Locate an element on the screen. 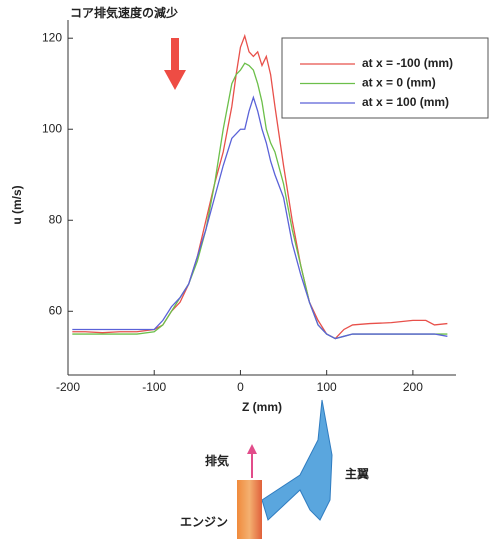 The width and height of the screenshot is (495, 539). legend is located at coordinates (385, 78).